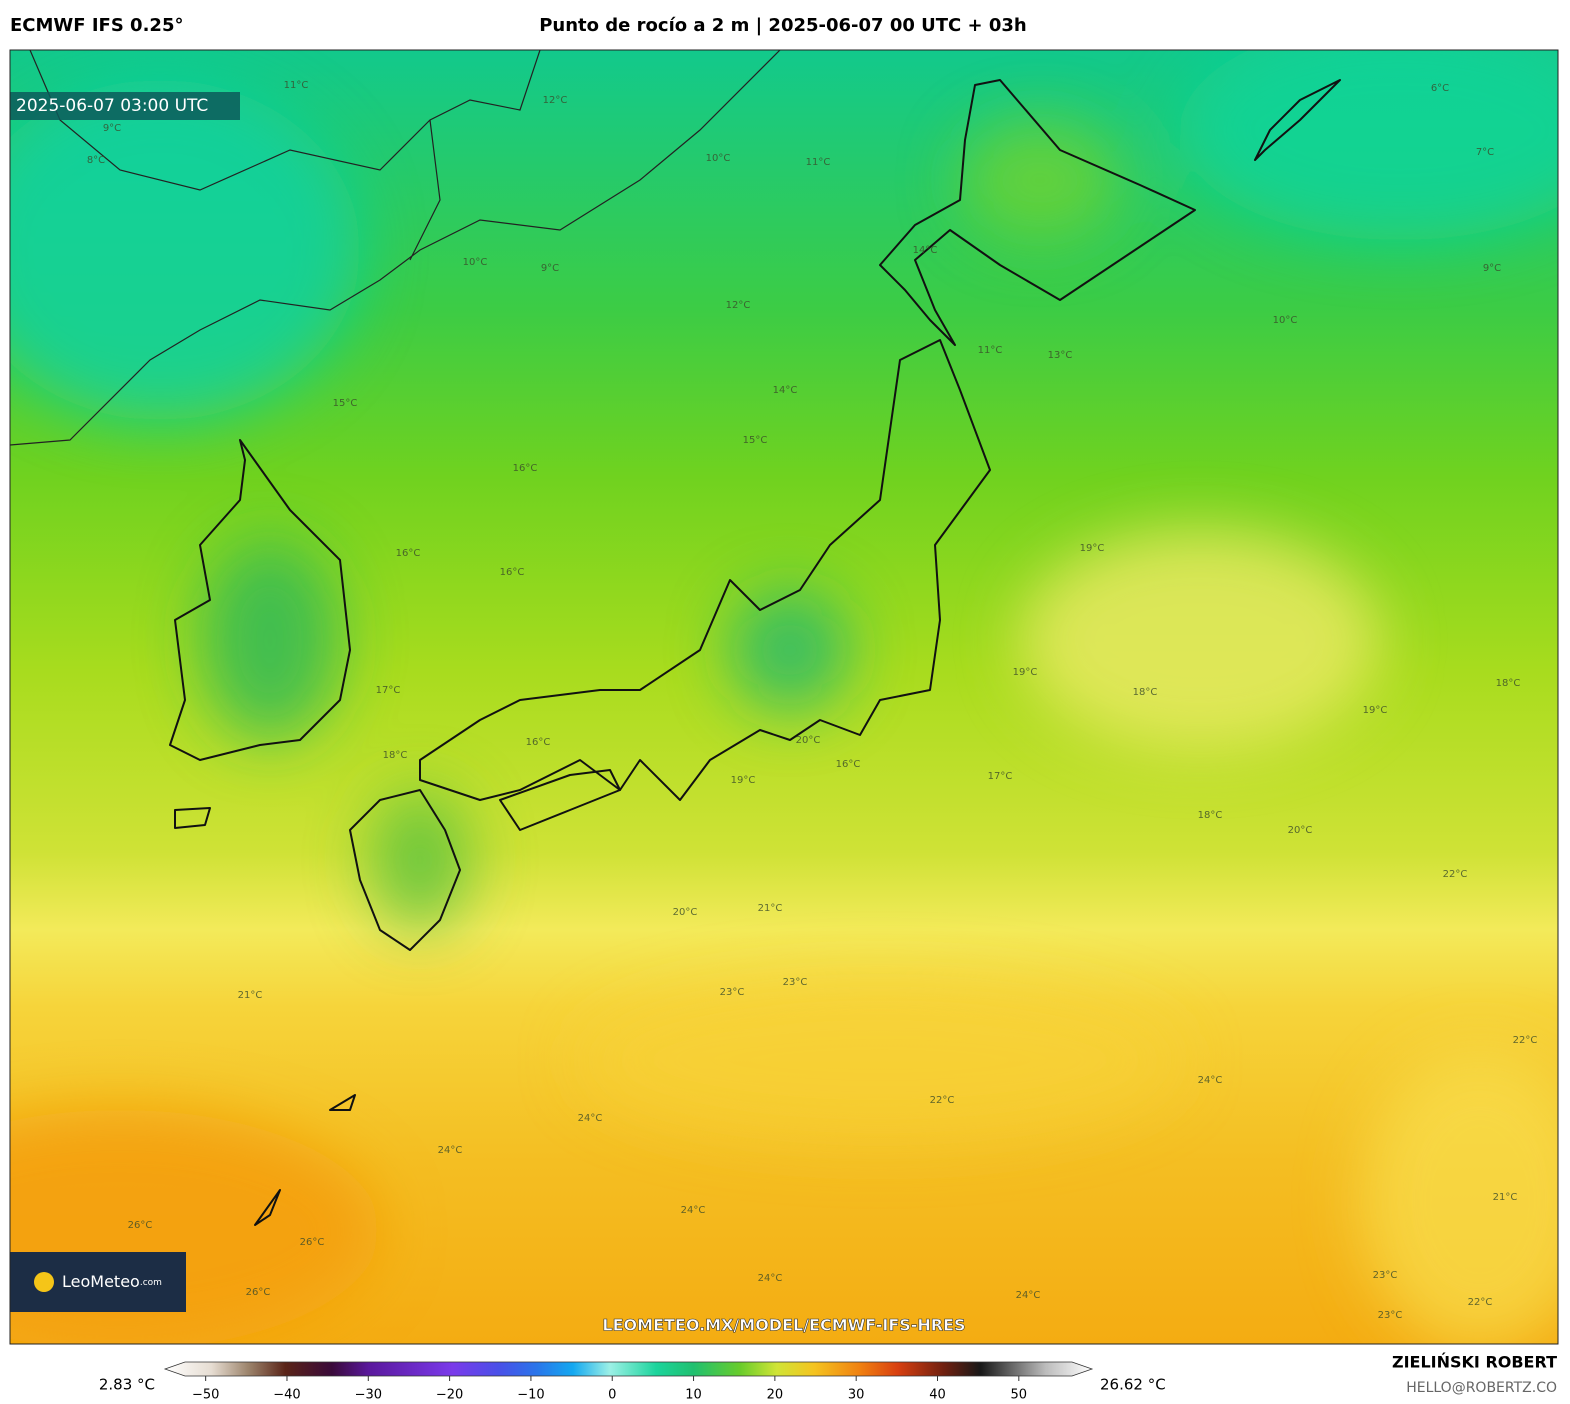 This screenshot has width=1570, height=1404. Describe the element at coordinates (260, 600) in the screenshot. I see `korea-coast` at that location.